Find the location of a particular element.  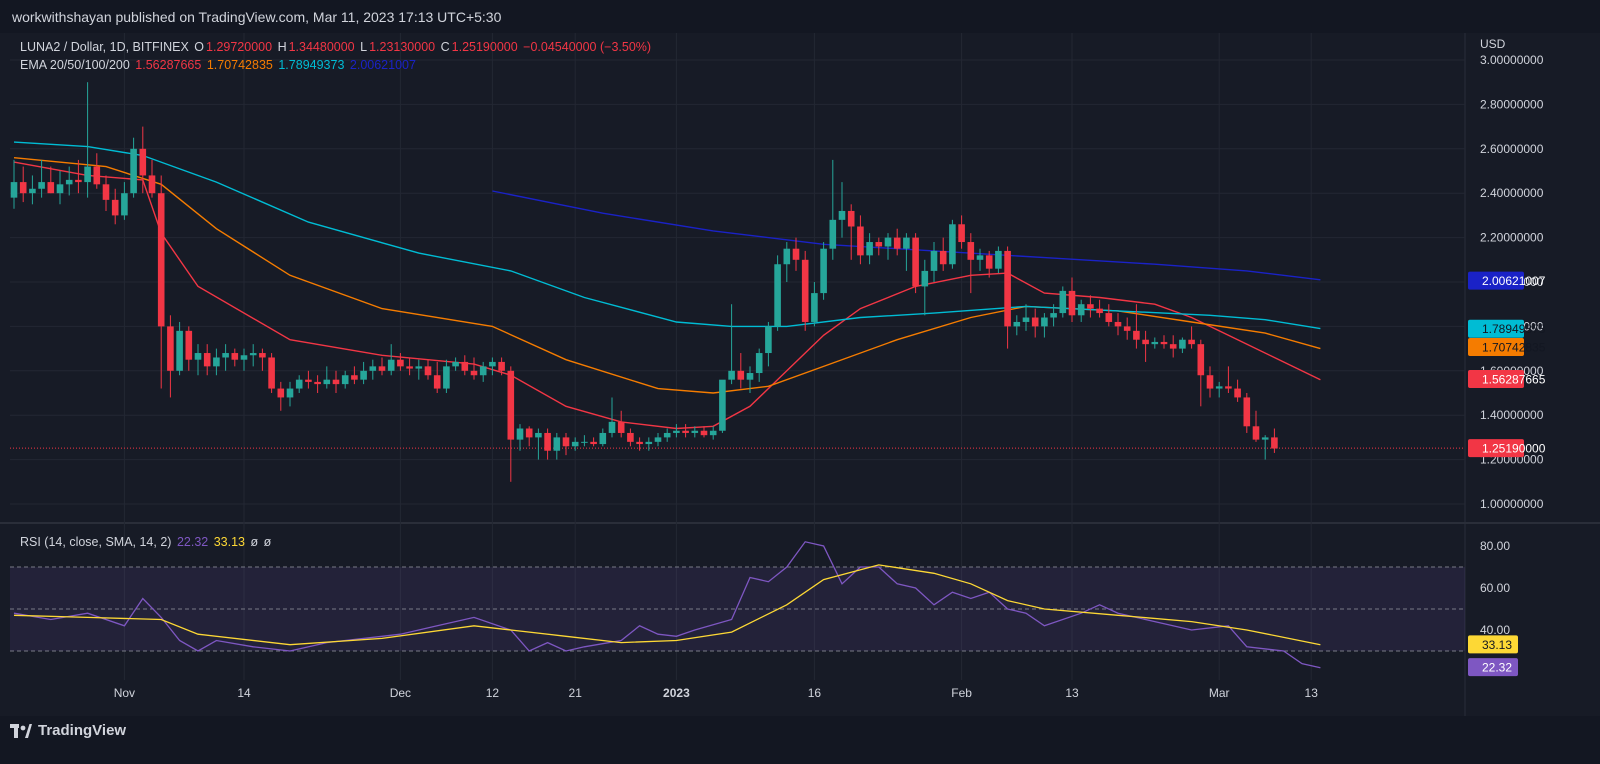

price-tick-label: 1.00000000 is located at coordinates (1512, 504).